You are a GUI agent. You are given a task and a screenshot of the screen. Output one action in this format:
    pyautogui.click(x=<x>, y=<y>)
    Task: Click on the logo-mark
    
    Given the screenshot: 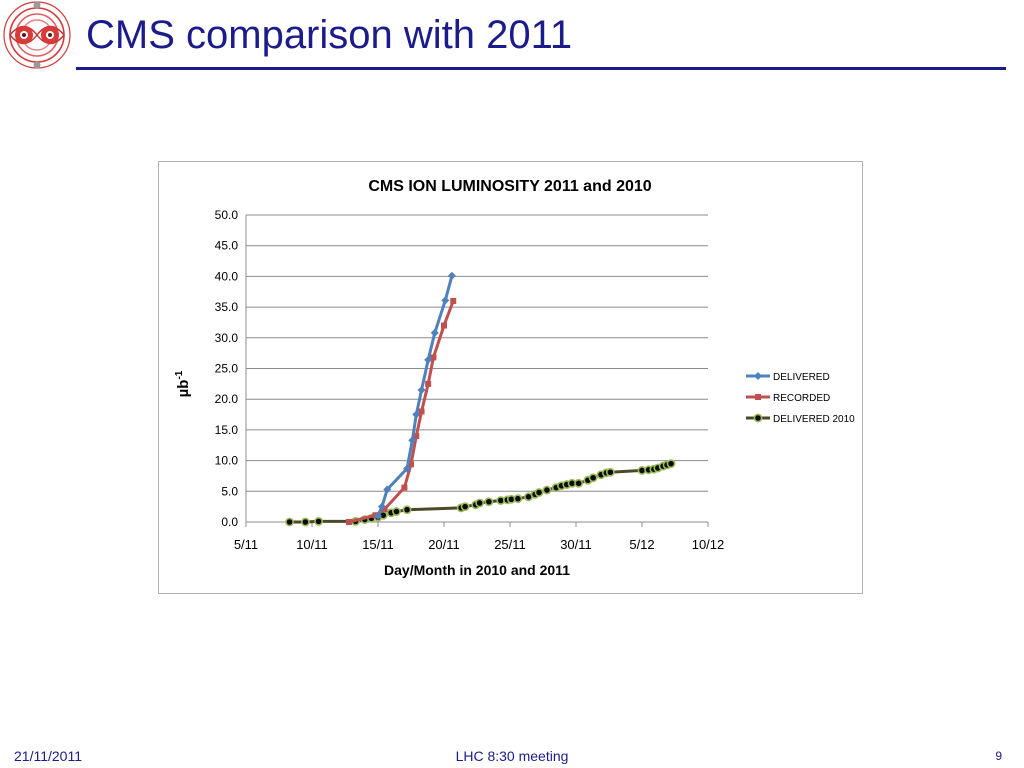 What is the action you would take?
    pyautogui.click(x=37, y=35)
    